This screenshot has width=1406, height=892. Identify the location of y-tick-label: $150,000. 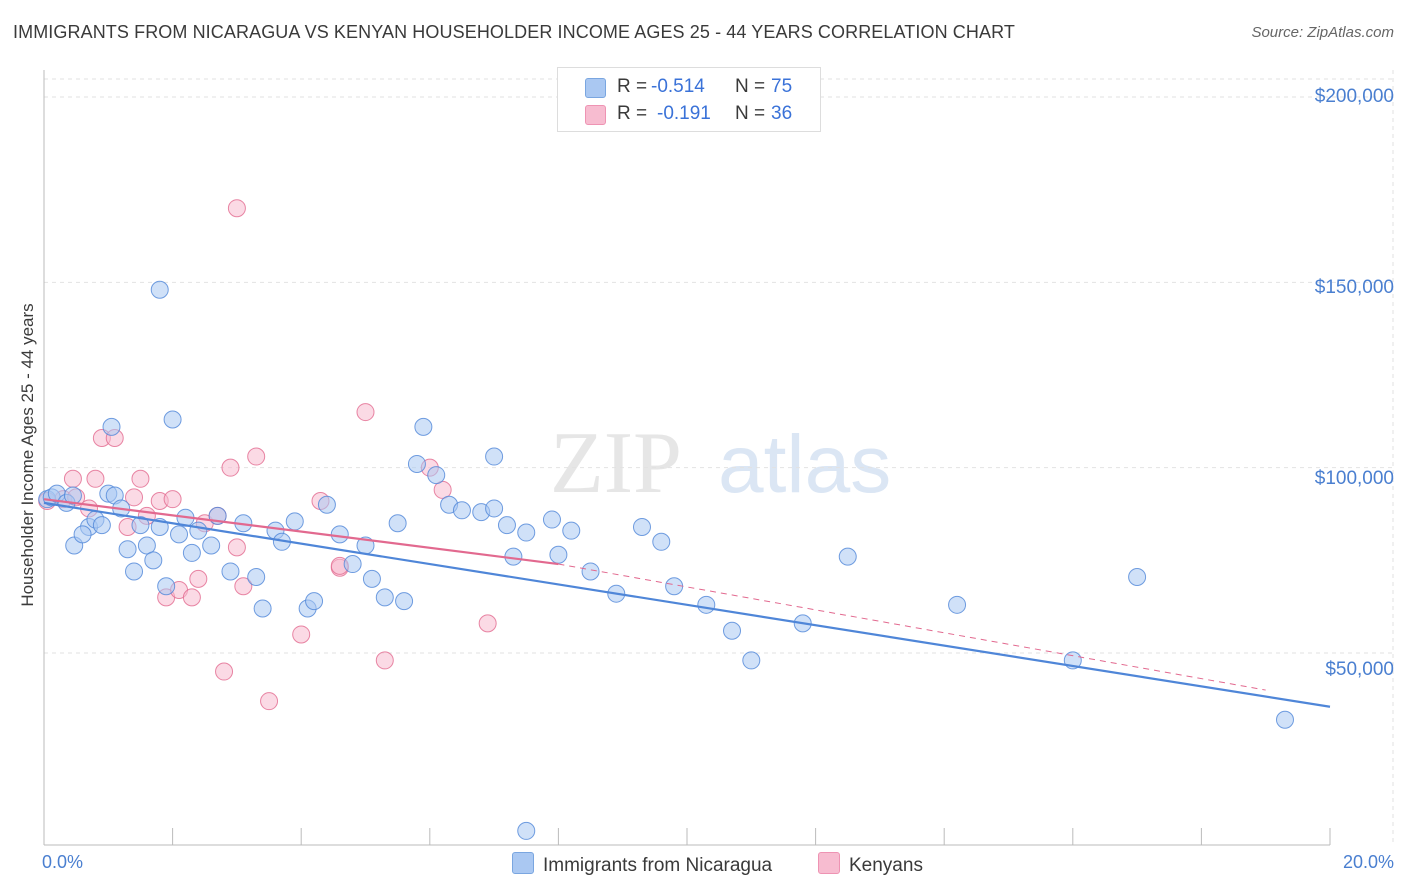
(1354, 287).